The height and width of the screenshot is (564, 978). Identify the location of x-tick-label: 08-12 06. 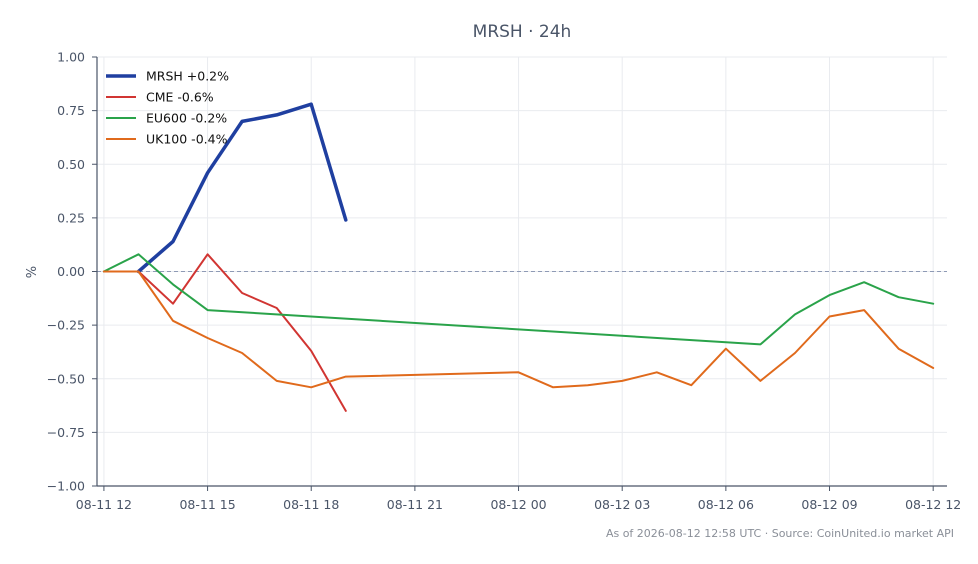
(726, 504).